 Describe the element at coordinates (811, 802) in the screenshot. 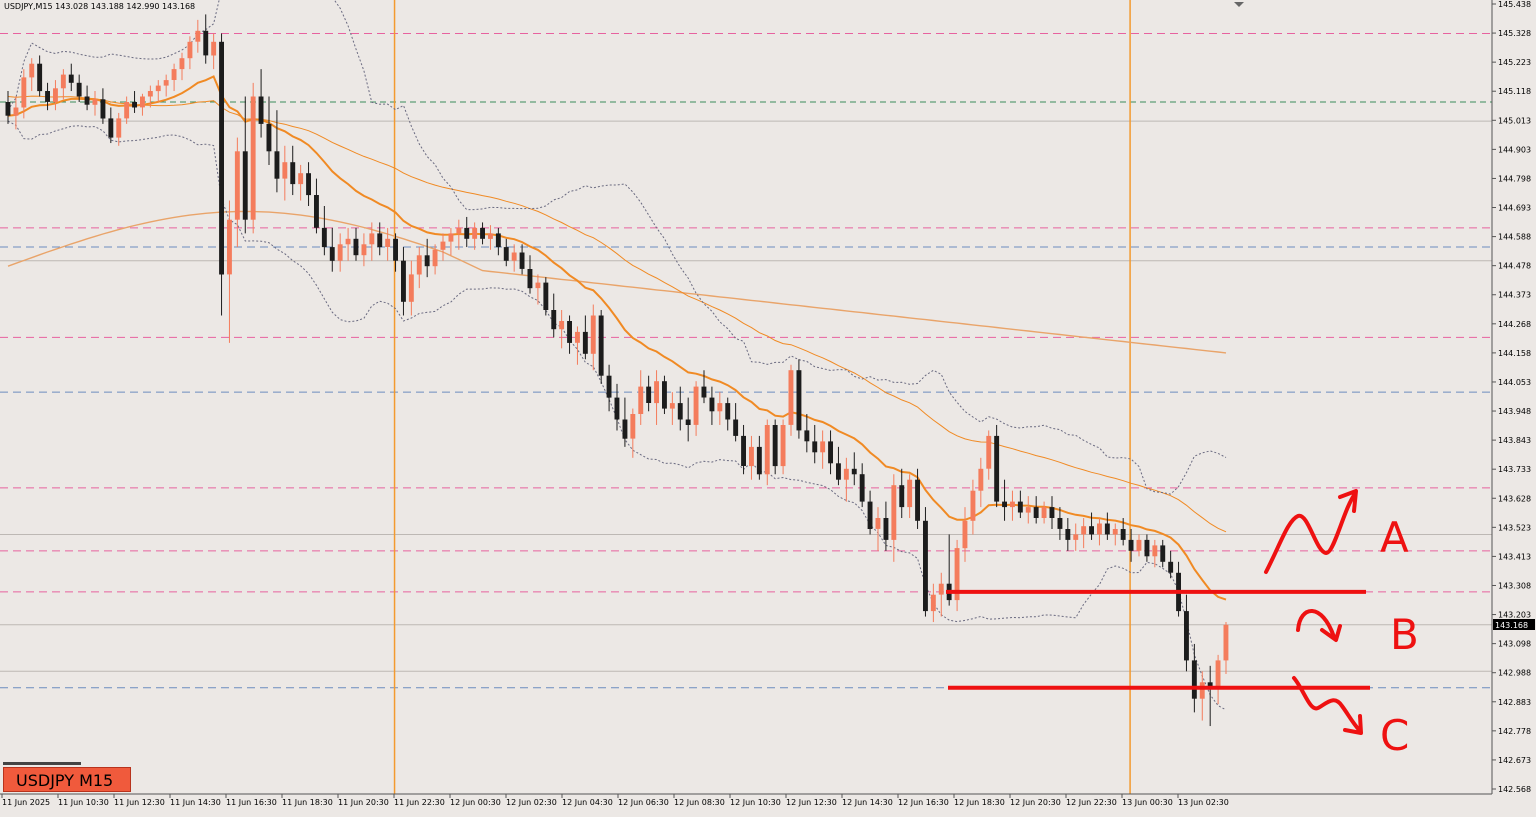

I see `time-tick-label: 12 Jun 12:30` at that location.